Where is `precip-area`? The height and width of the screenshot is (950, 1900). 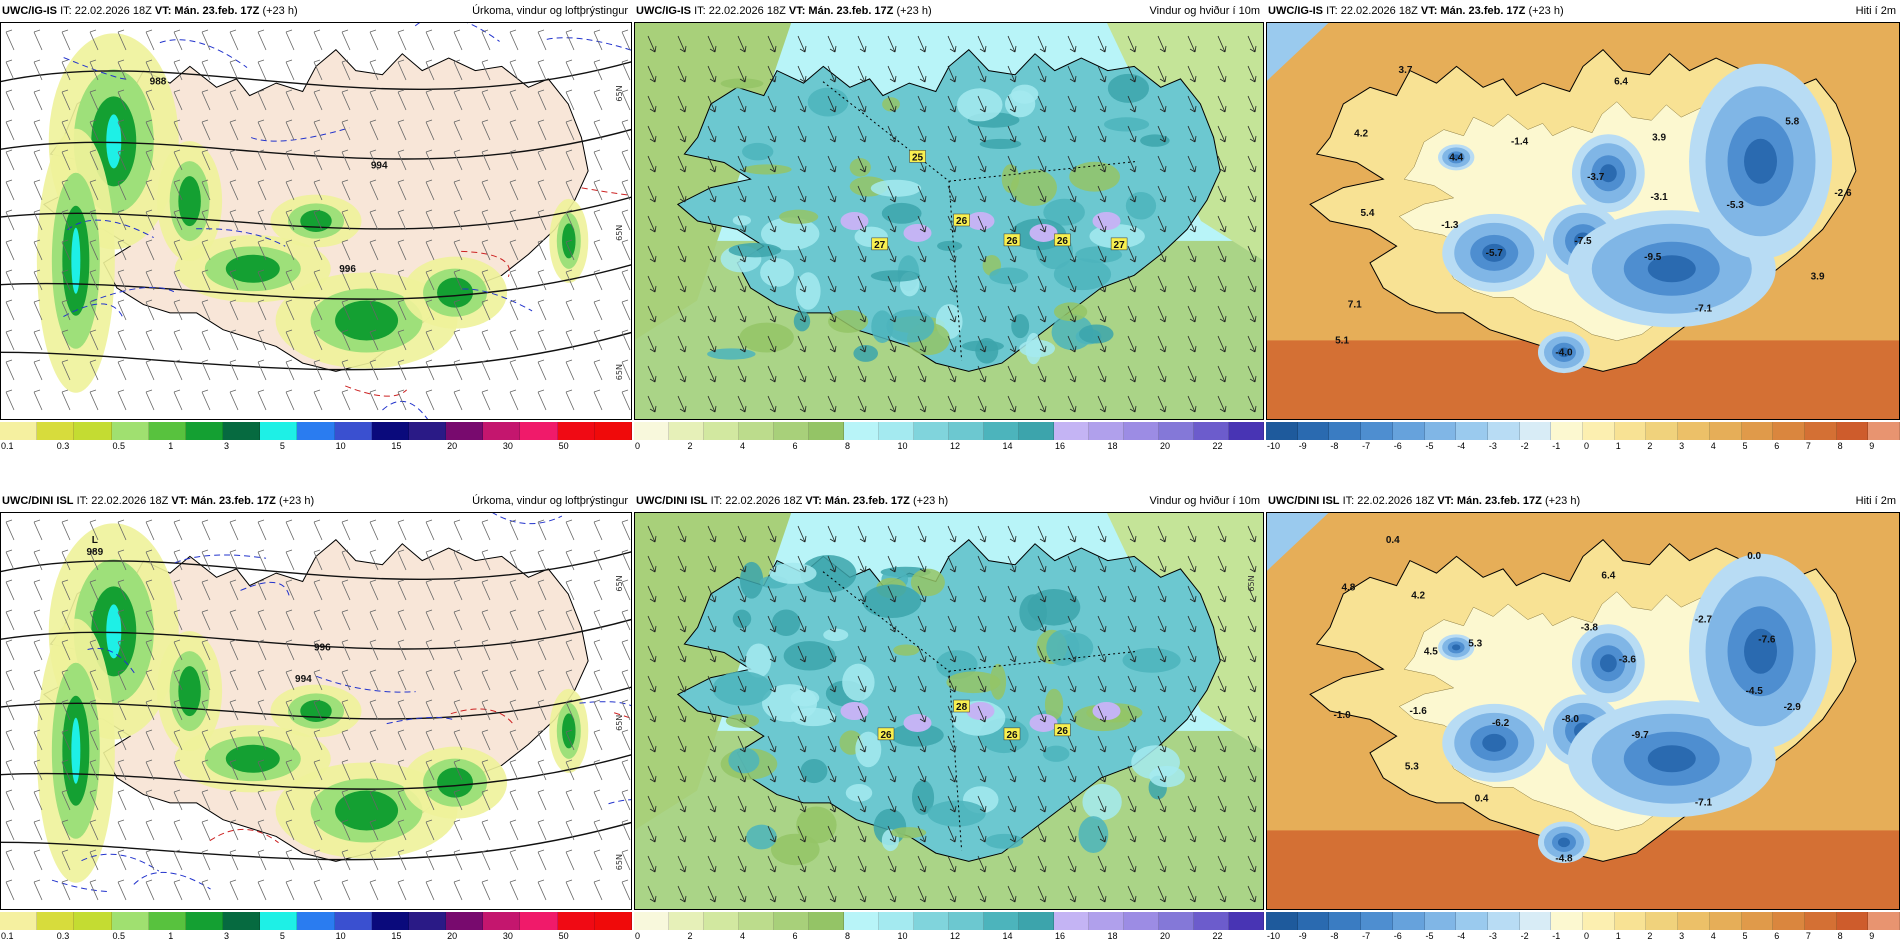
precip-area is located at coordinates (252, 268).